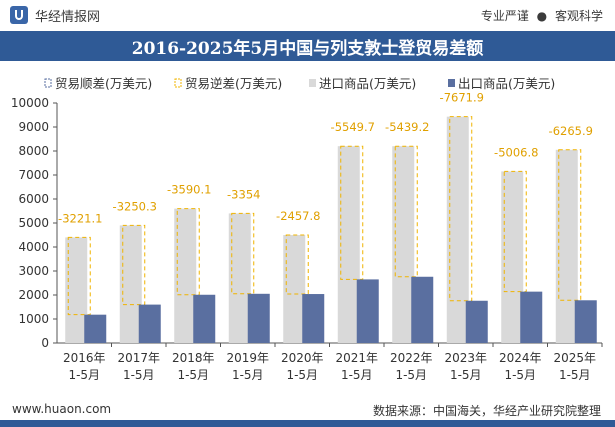  Describe the element at coordinates (298, 216) in the screenshot. I see `deficit-data-label: -2457.8` at that location.